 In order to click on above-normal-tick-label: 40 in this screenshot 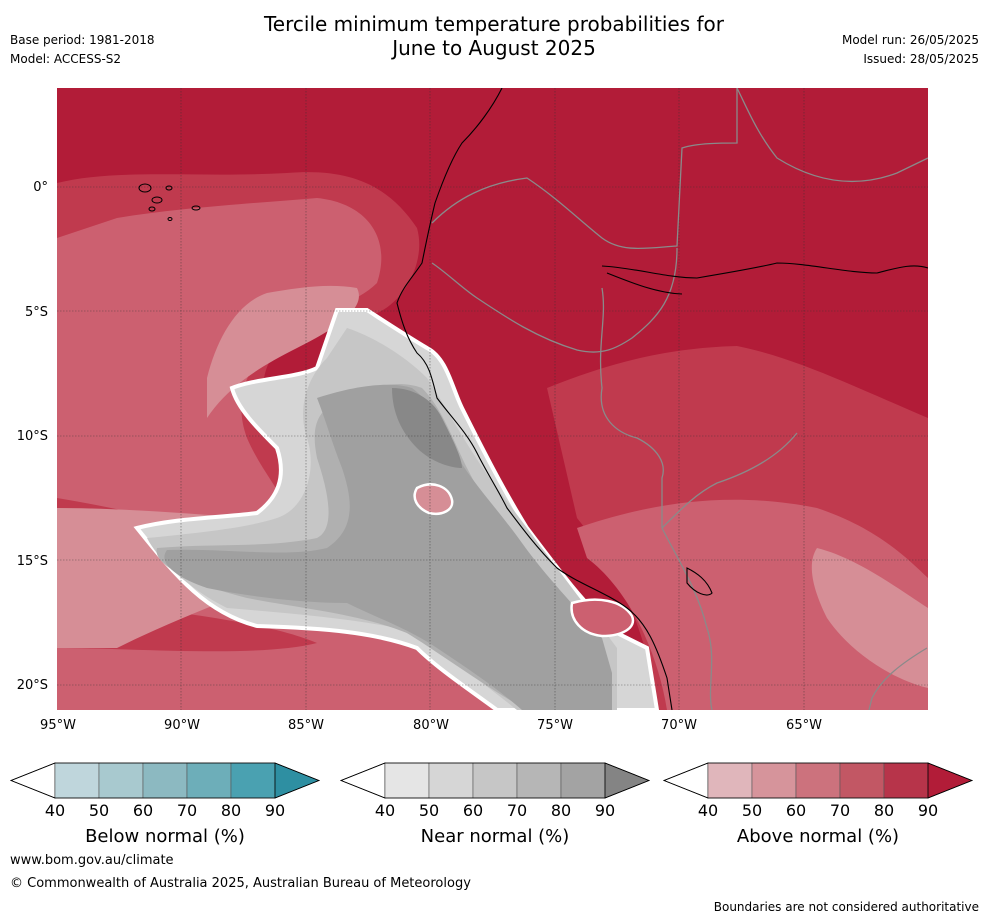, I will do `click(708, 810)`.